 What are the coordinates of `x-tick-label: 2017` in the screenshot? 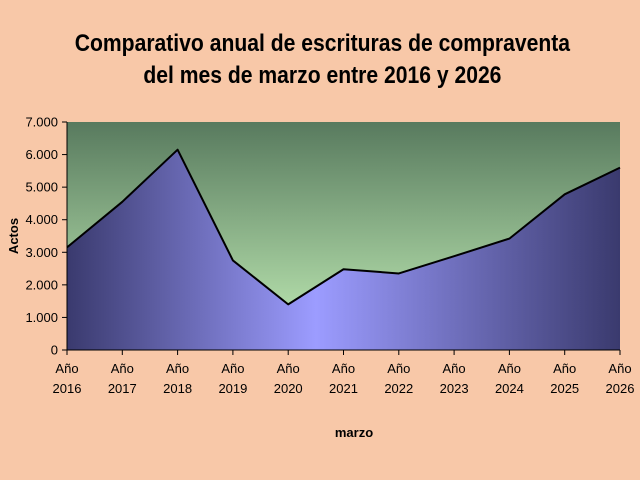 It's located at (122, 388).